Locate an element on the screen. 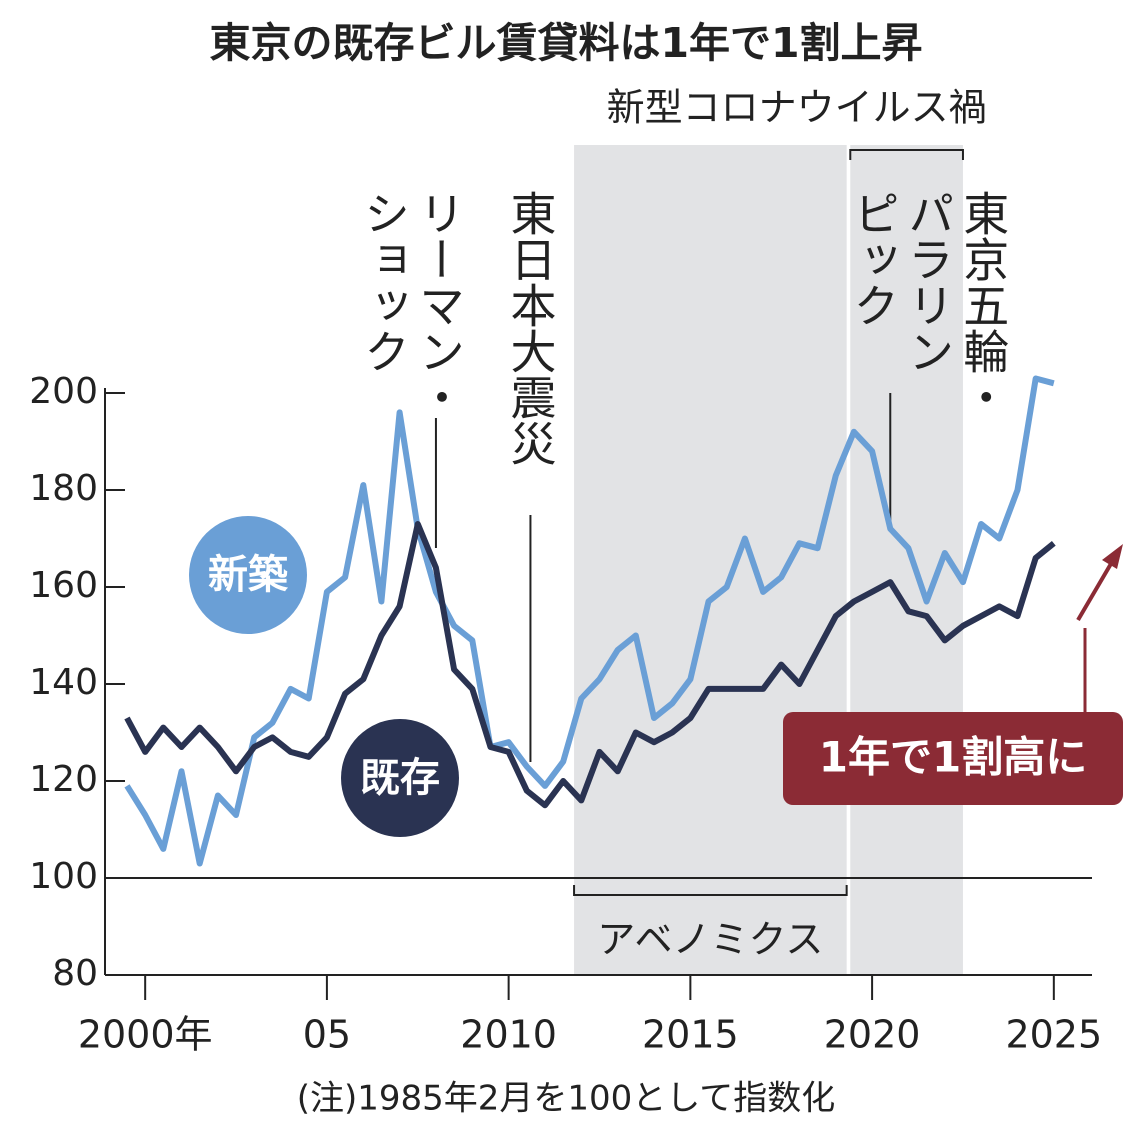 This screenshot has width=1133, height=1132. event-label: 東日本大震災 is located at coordinates (530, 328).